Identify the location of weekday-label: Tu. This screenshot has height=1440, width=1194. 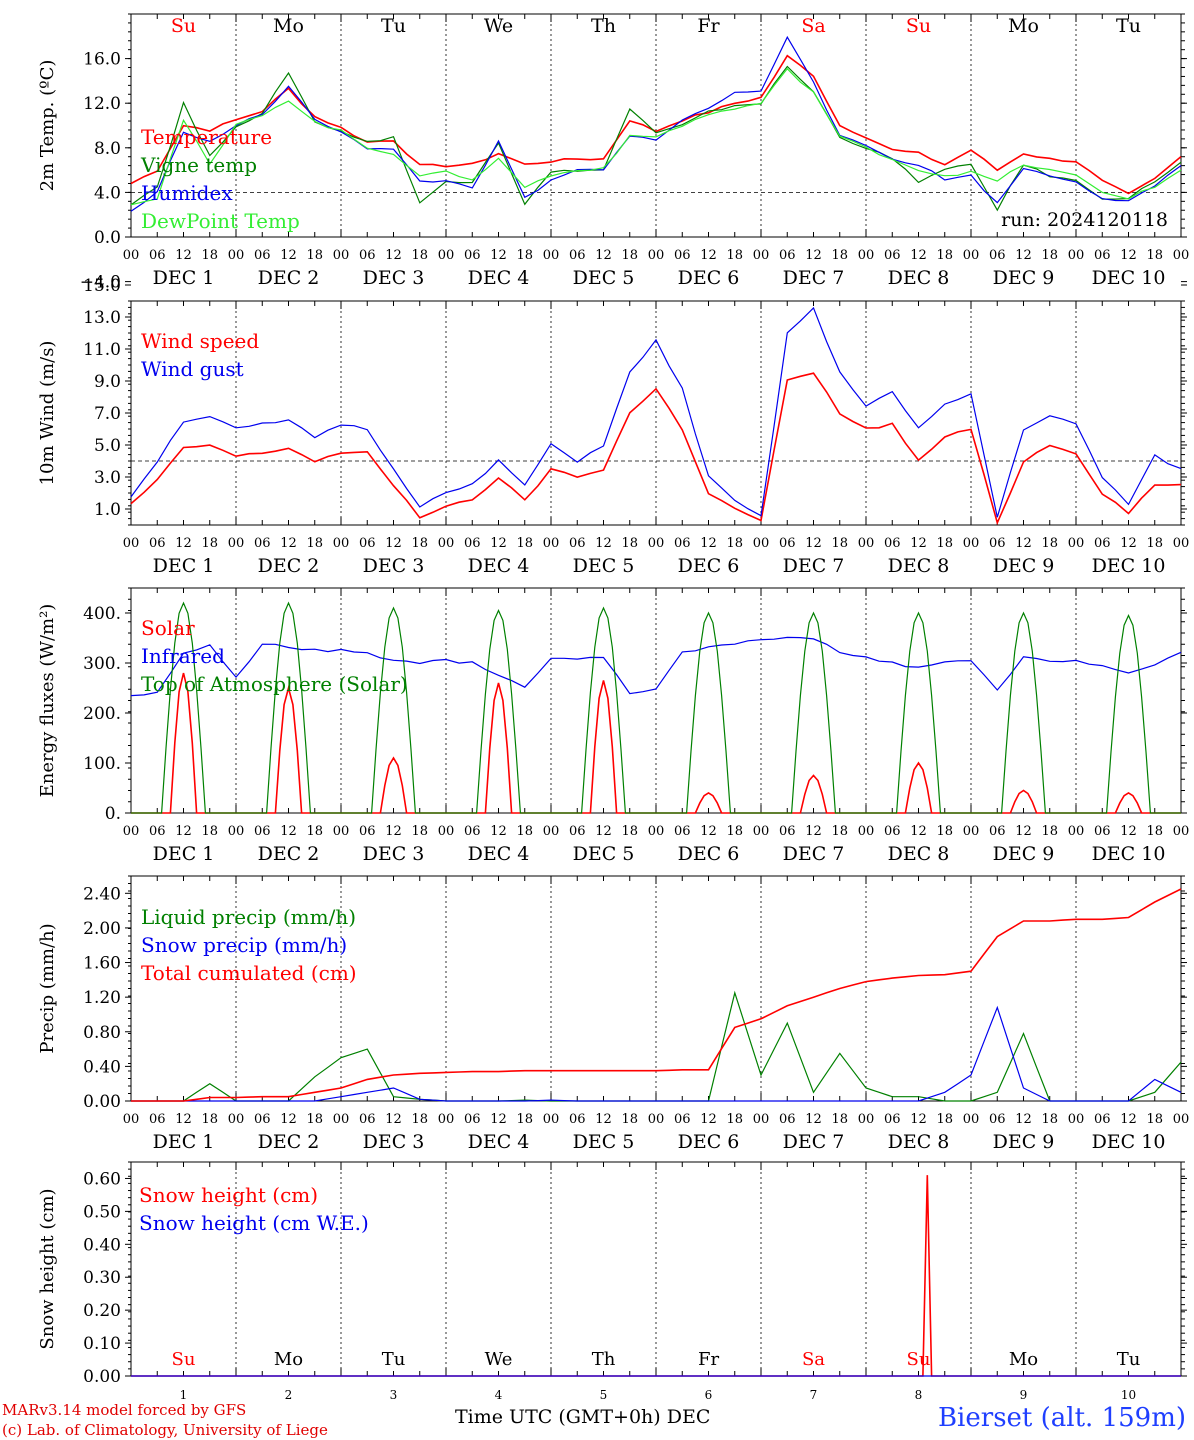
(393, 26).